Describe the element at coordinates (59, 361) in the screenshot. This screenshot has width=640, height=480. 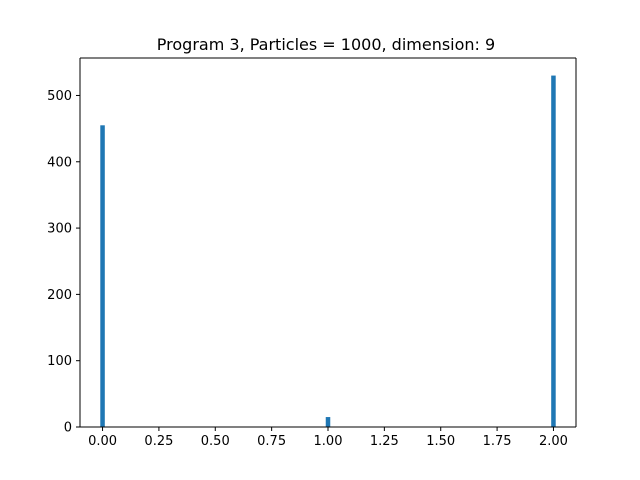
I see `y-tick-label: 100` at that location.